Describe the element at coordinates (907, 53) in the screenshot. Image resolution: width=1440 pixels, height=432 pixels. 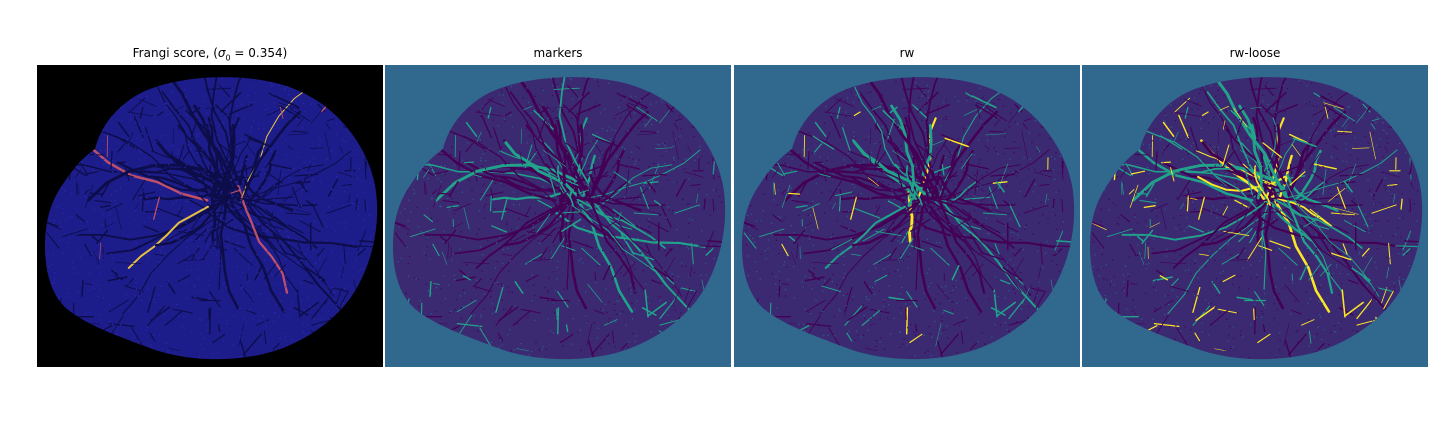
I see `panel-title-rw: rw` at that location.